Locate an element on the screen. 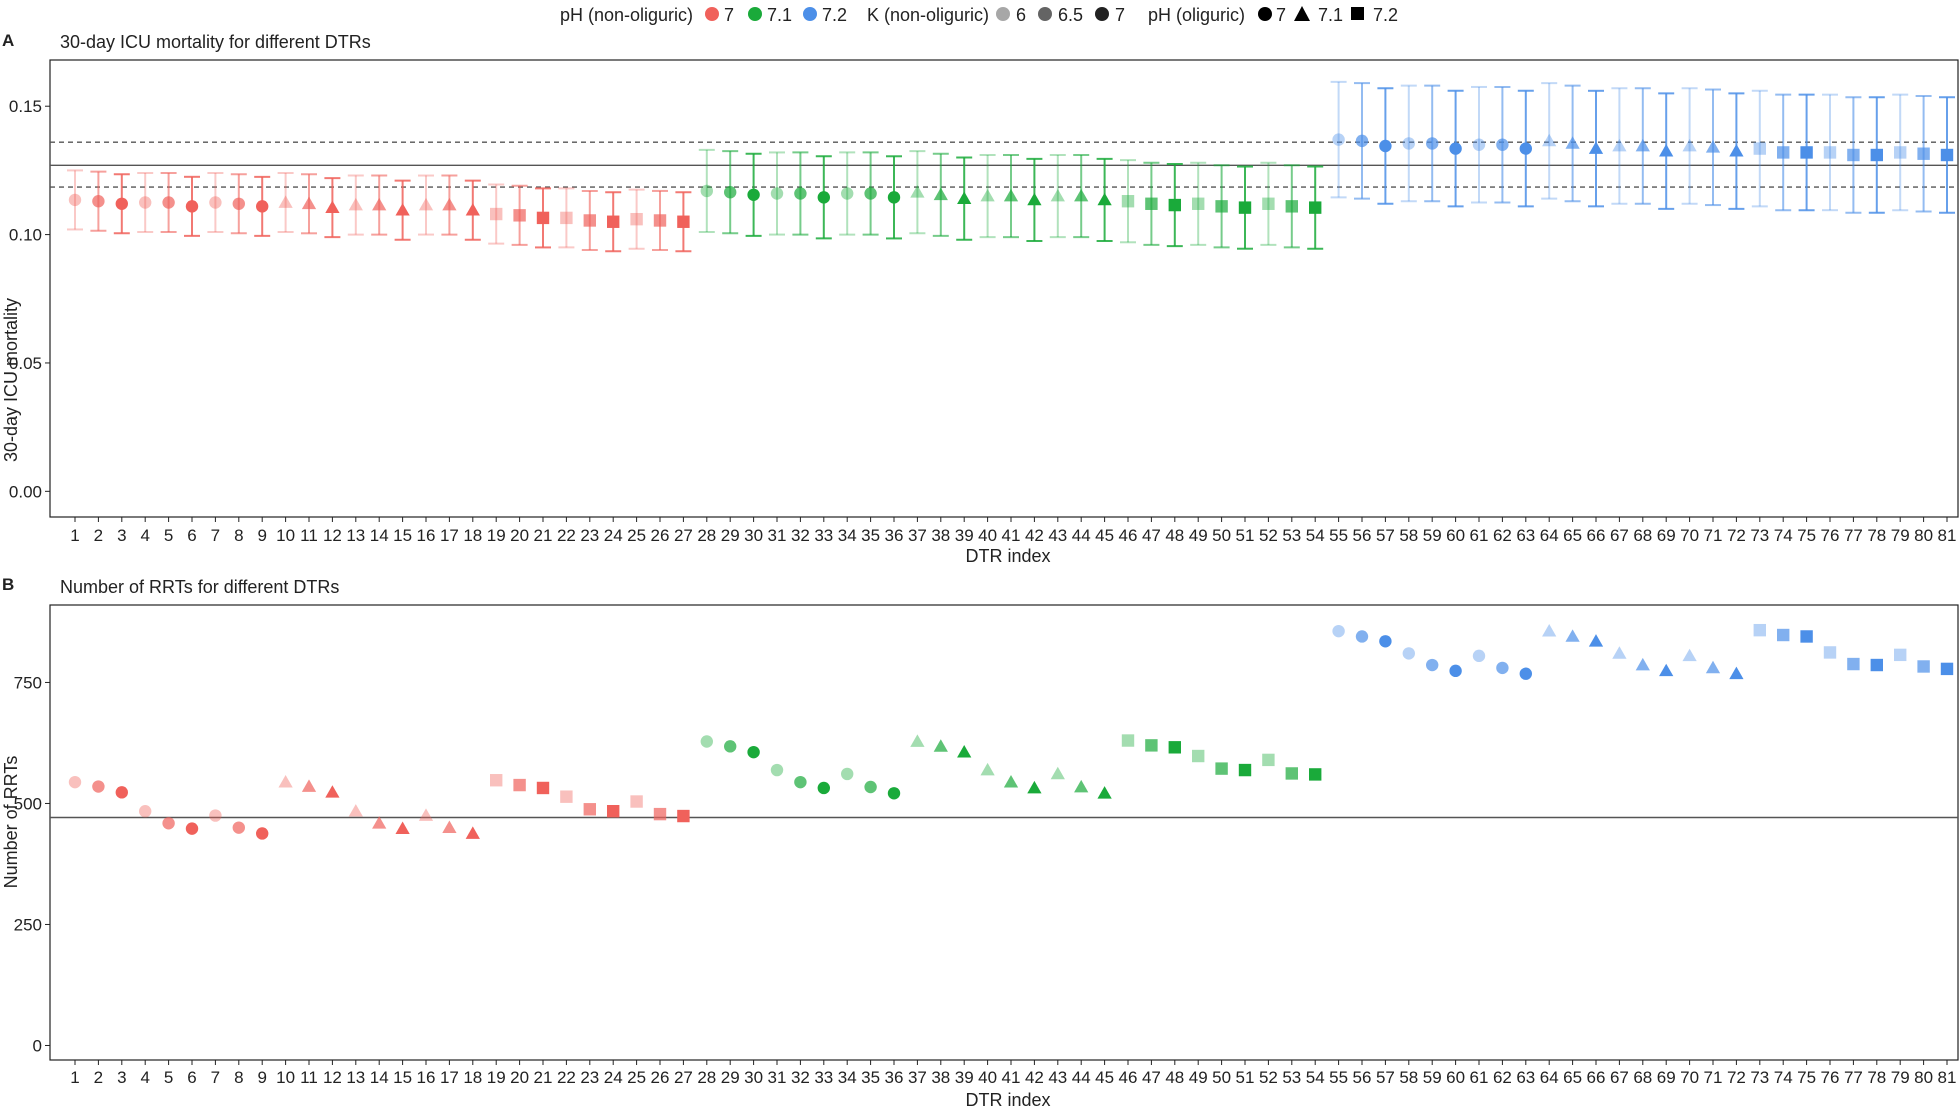 The image size is (1960, 1109). panel-a-y-axis-label: 30-day ICU mortality is located at coordinates (11, 380).